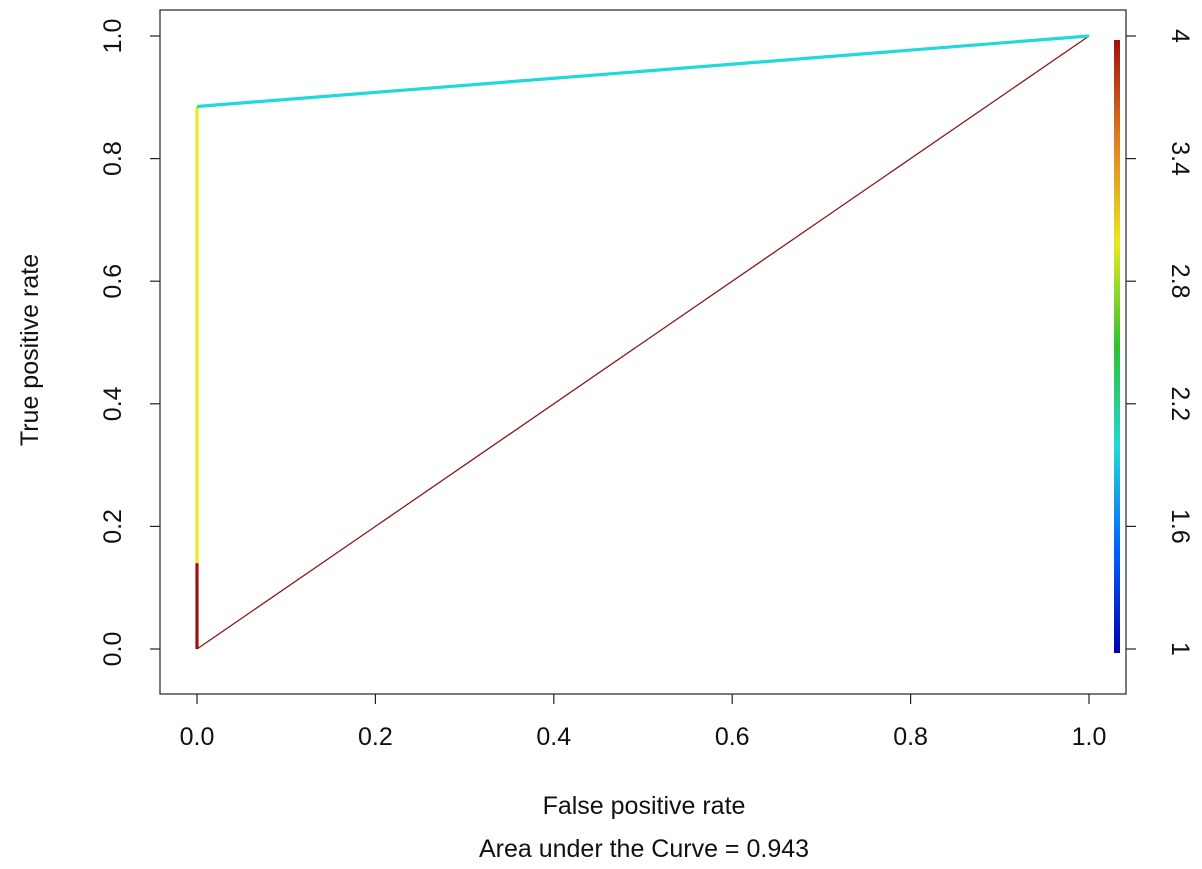  Describe the element at coordinates (1180, 649) in the screenshot. I see `colorbar-tick-label: 1` at that location.